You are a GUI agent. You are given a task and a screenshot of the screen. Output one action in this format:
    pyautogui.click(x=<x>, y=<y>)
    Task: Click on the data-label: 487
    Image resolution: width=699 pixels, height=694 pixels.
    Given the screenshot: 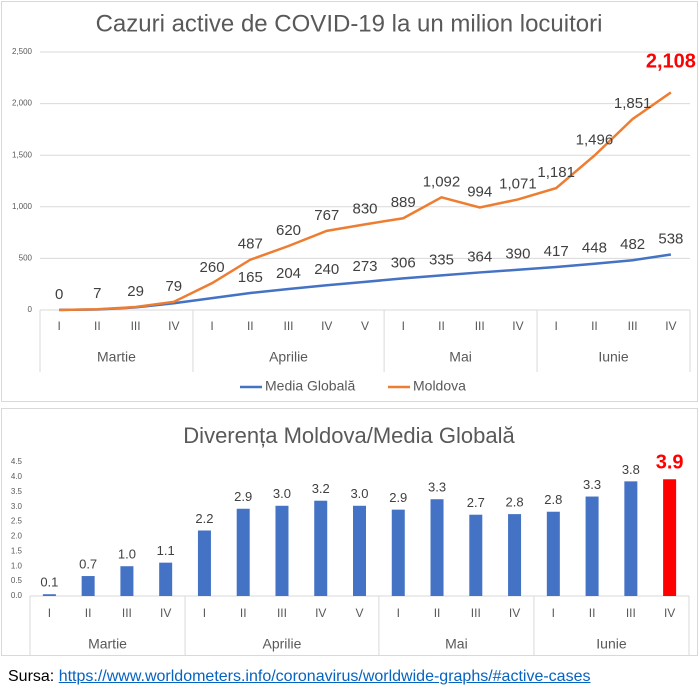 What is the action you would take?
    pyautogui.click(x=250, y=244)
    